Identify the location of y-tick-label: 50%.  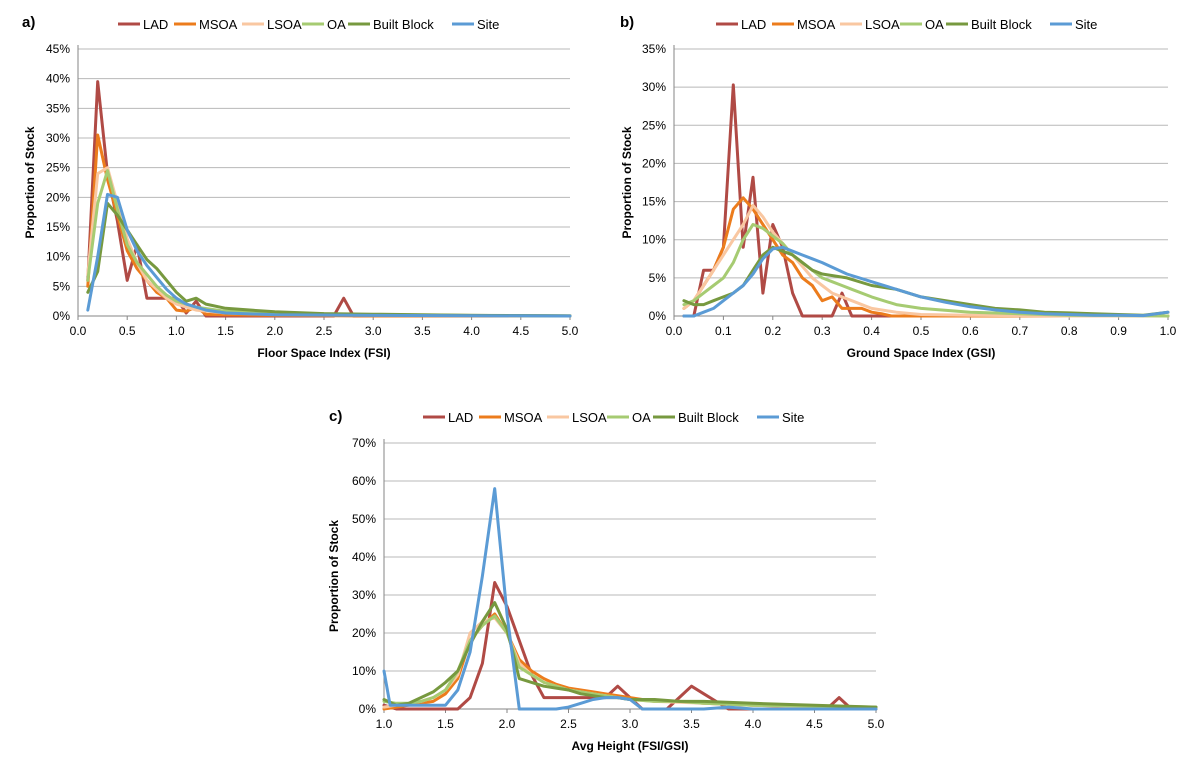
(364, 519).